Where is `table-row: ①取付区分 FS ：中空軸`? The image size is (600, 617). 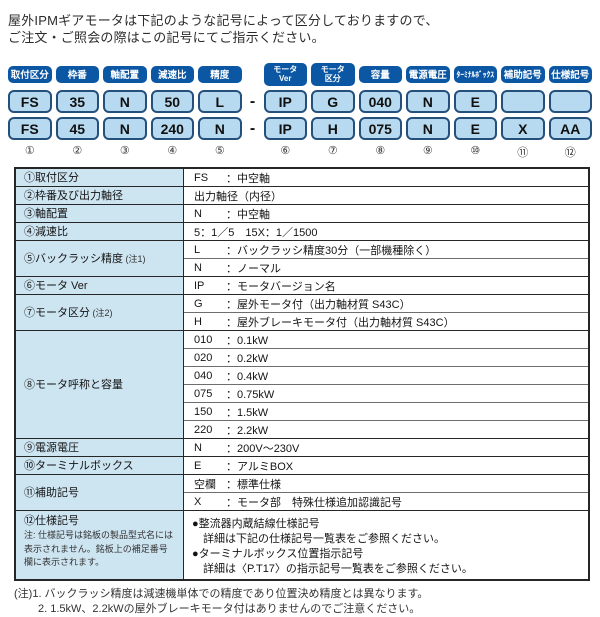 table-row: ①取付区分 FS ：中空軸 is located at coordinates (302, 177).